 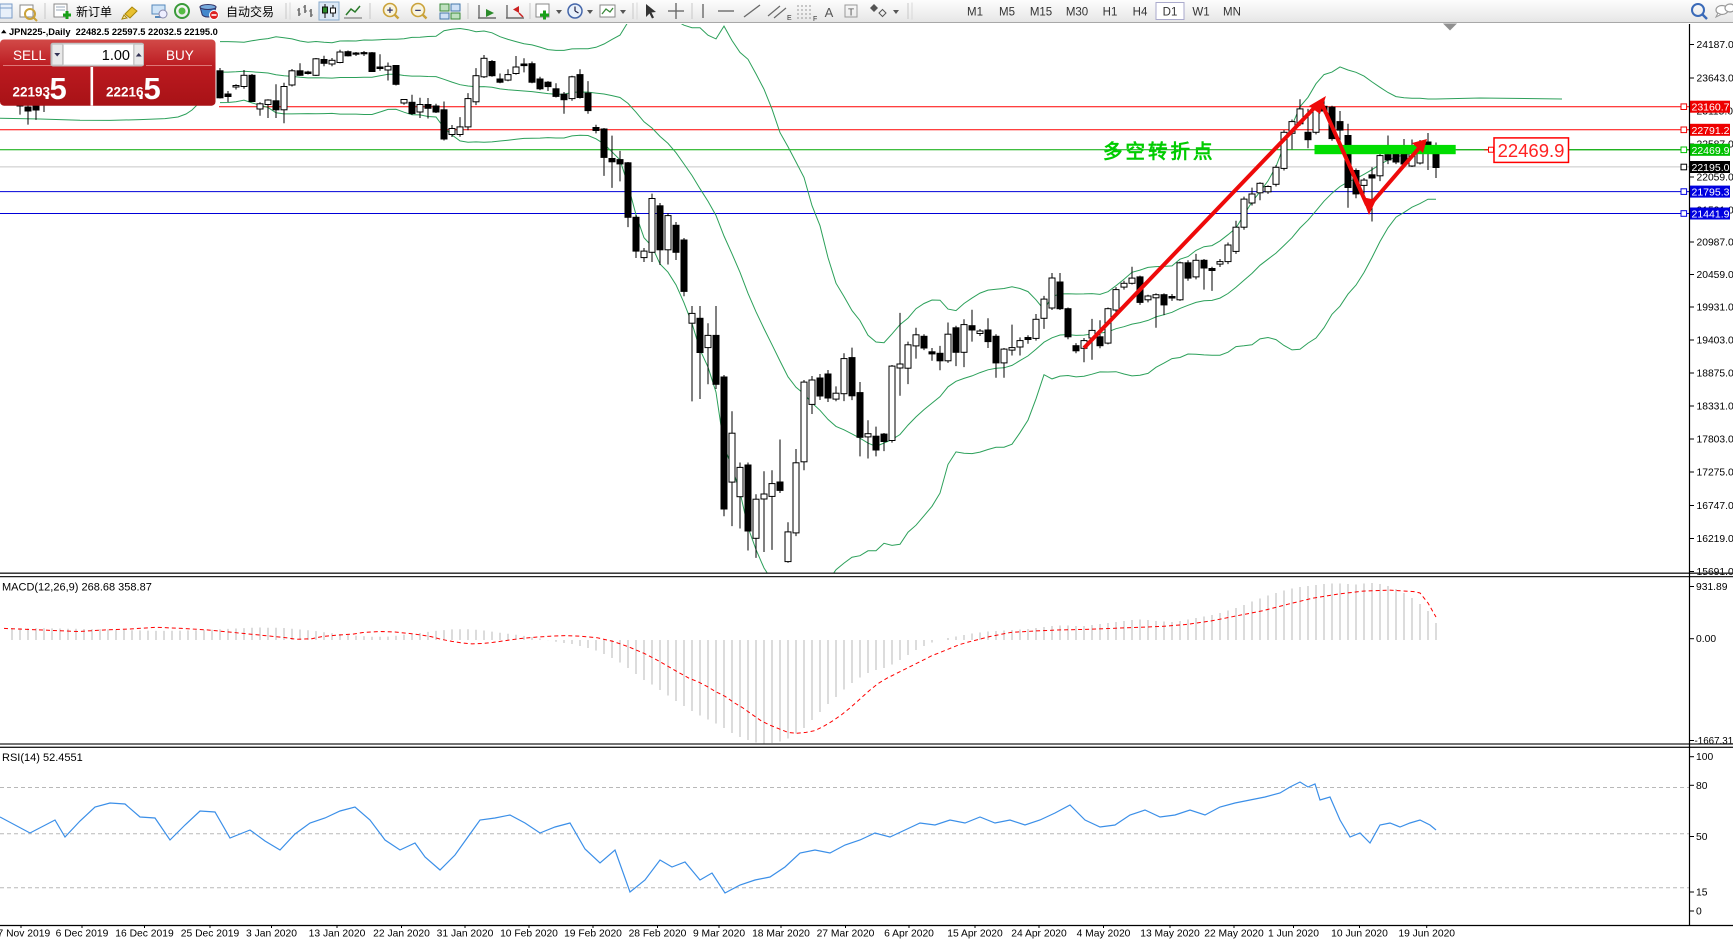 I want to click on svg-text: 22216, so click(x=125, y=92).